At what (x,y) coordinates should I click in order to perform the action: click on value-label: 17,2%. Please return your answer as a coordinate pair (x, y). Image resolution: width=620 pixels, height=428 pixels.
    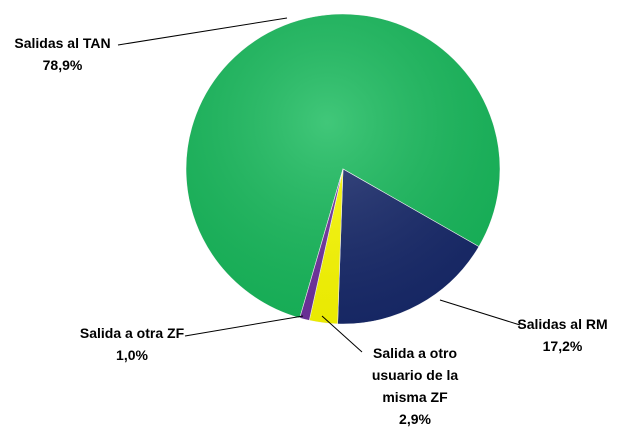
    Looking at the image, I should click on (562, 346).